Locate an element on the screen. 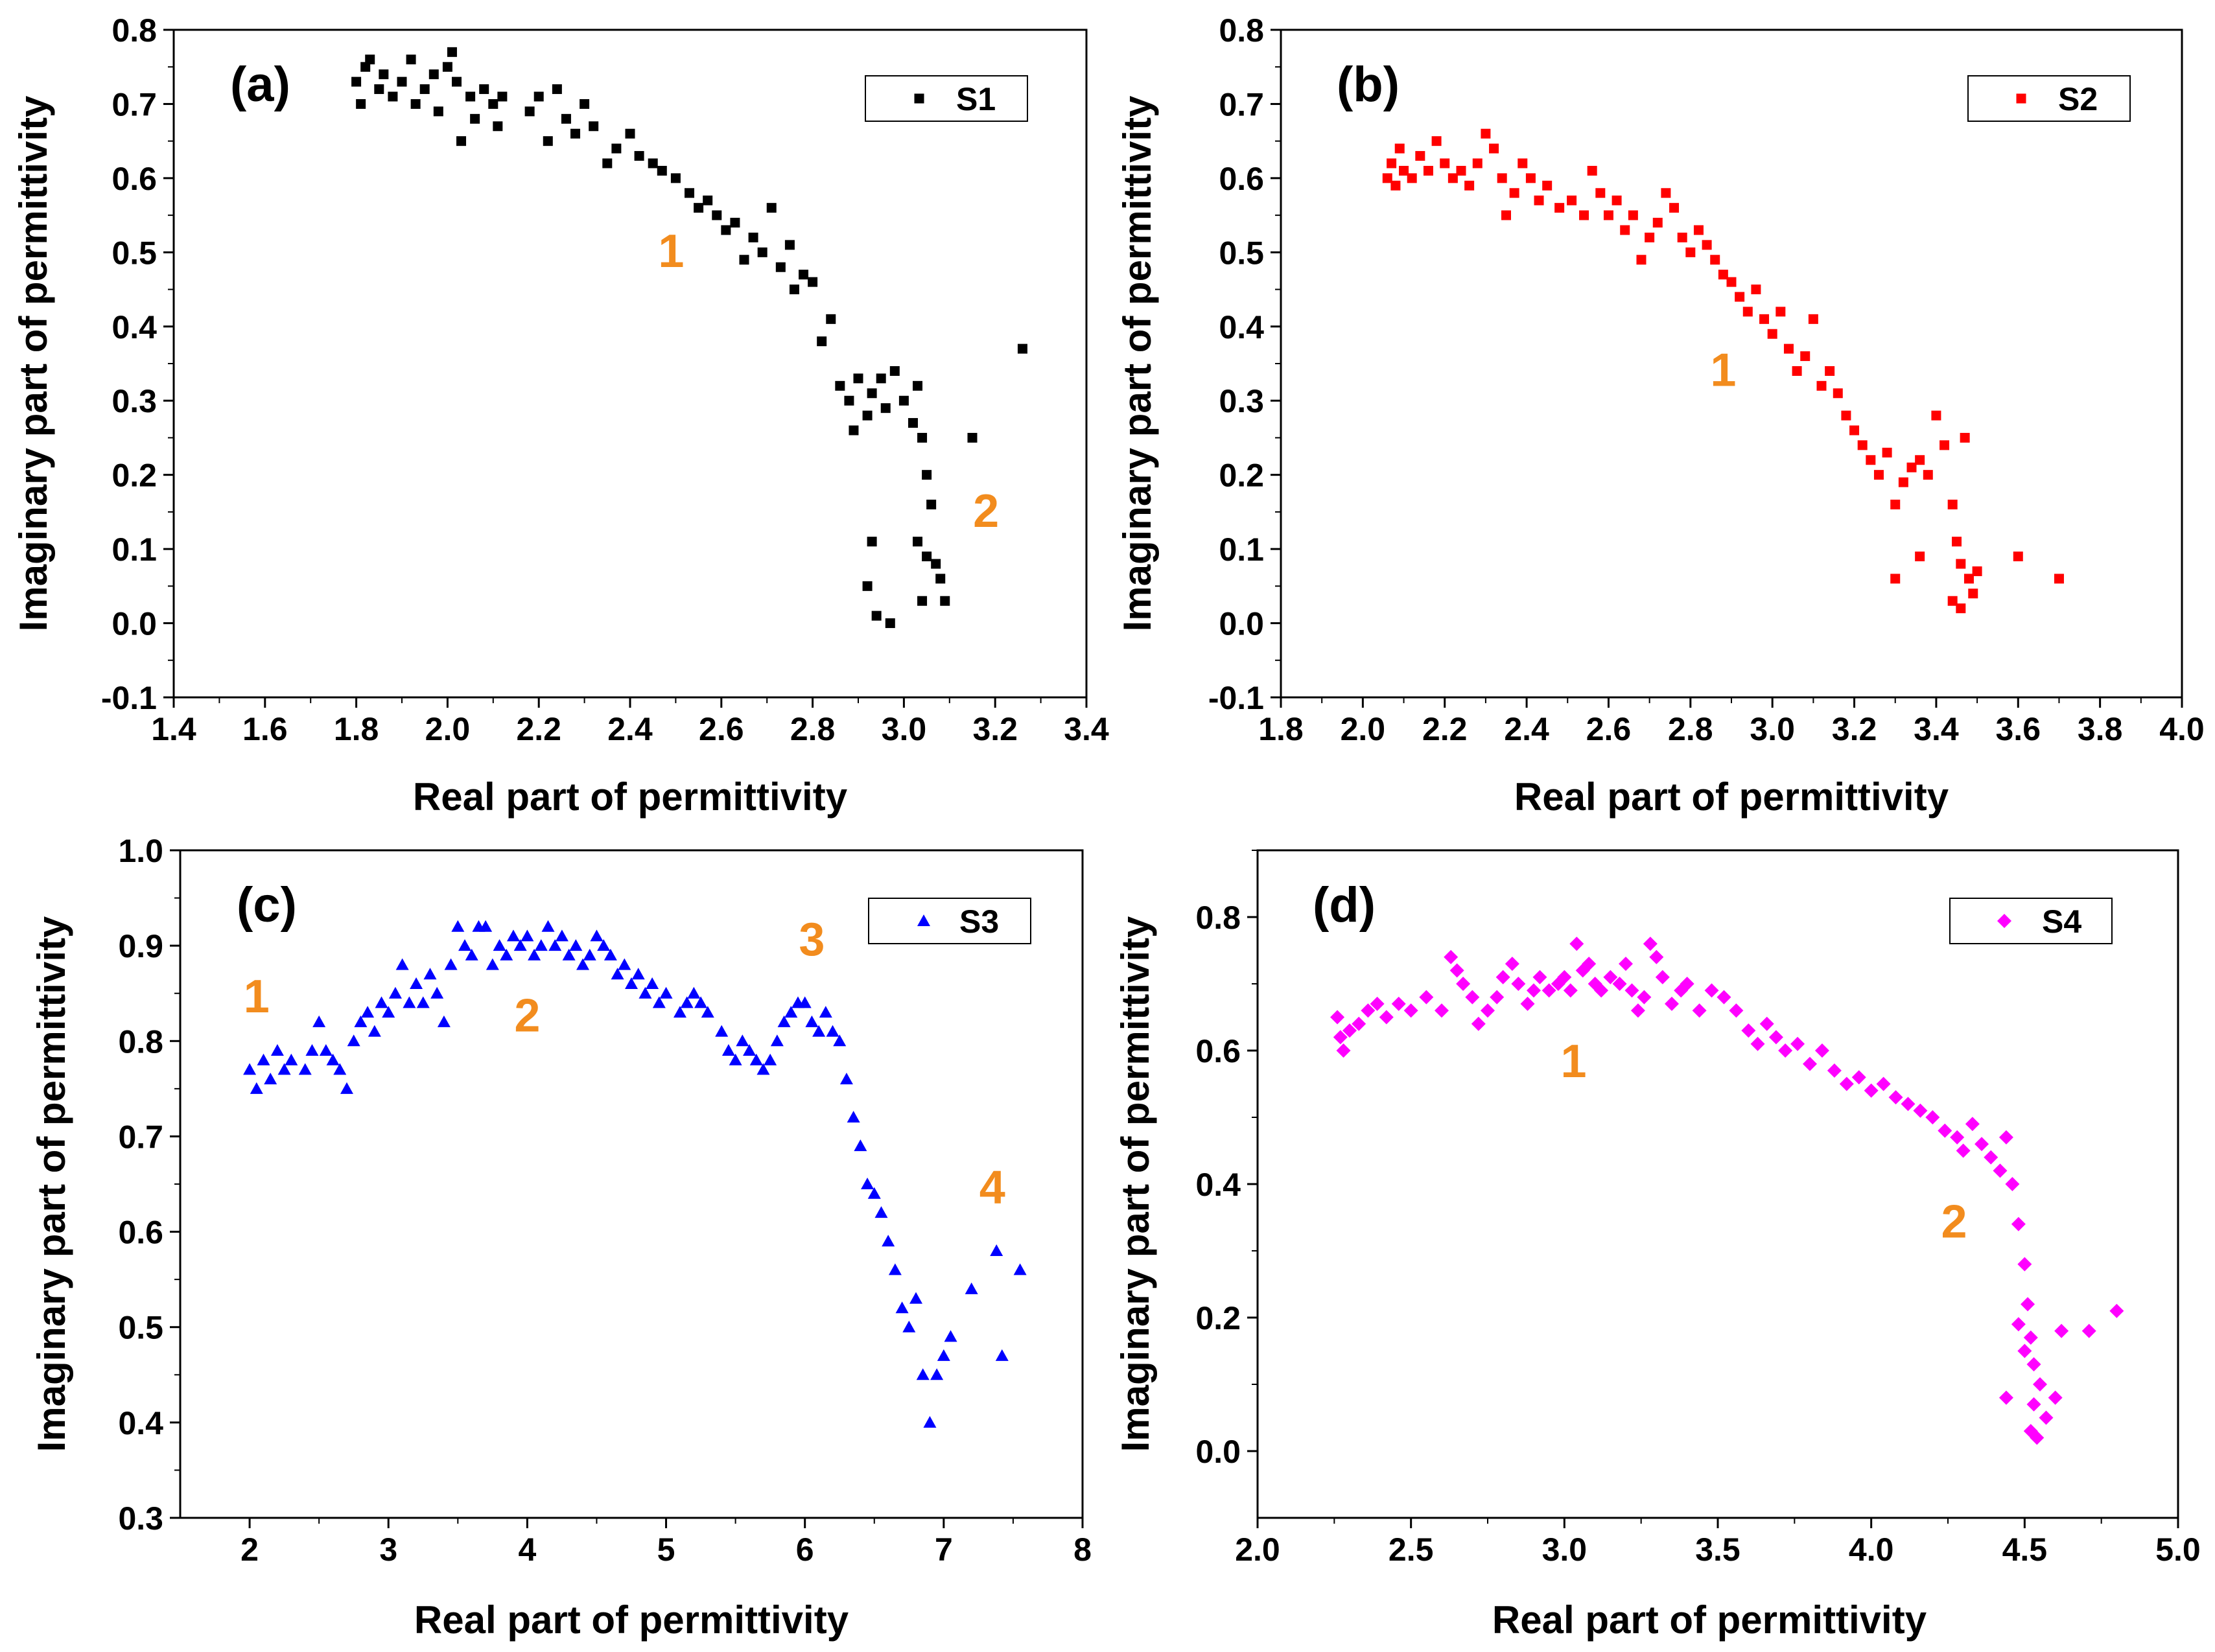 The image size is (2215, 1652). legend-label: S3 is located at coordinates (979, 921).